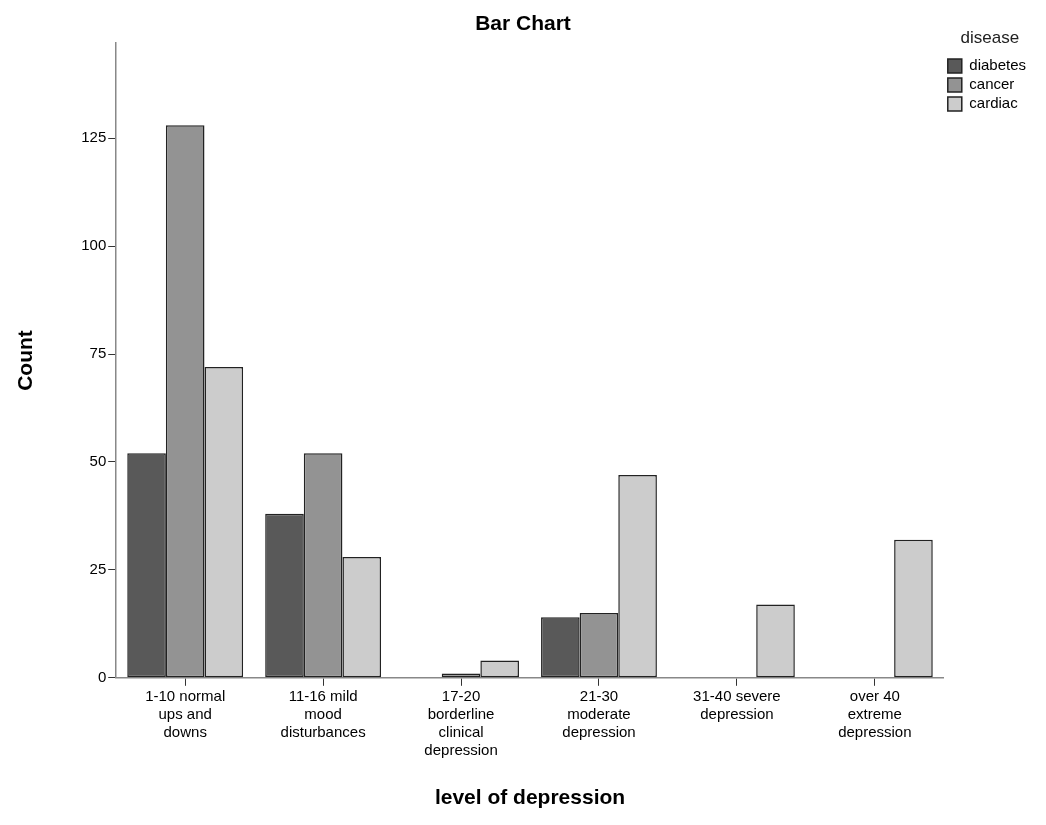 The height and width of the screenshot is (825, 1046). What do you see at coordinates (990, 38) in the screenshot?
I see `legend-title: disease` at bounding box center [990, 38].